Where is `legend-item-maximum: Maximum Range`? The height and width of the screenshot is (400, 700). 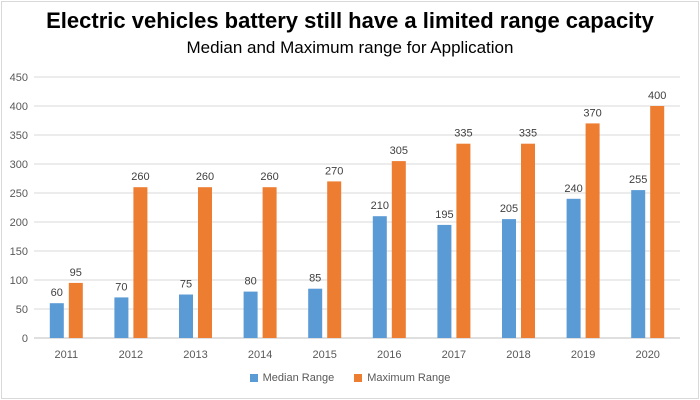
legend-item-maximum: Maximum Range is located at coordinates (402, 378).